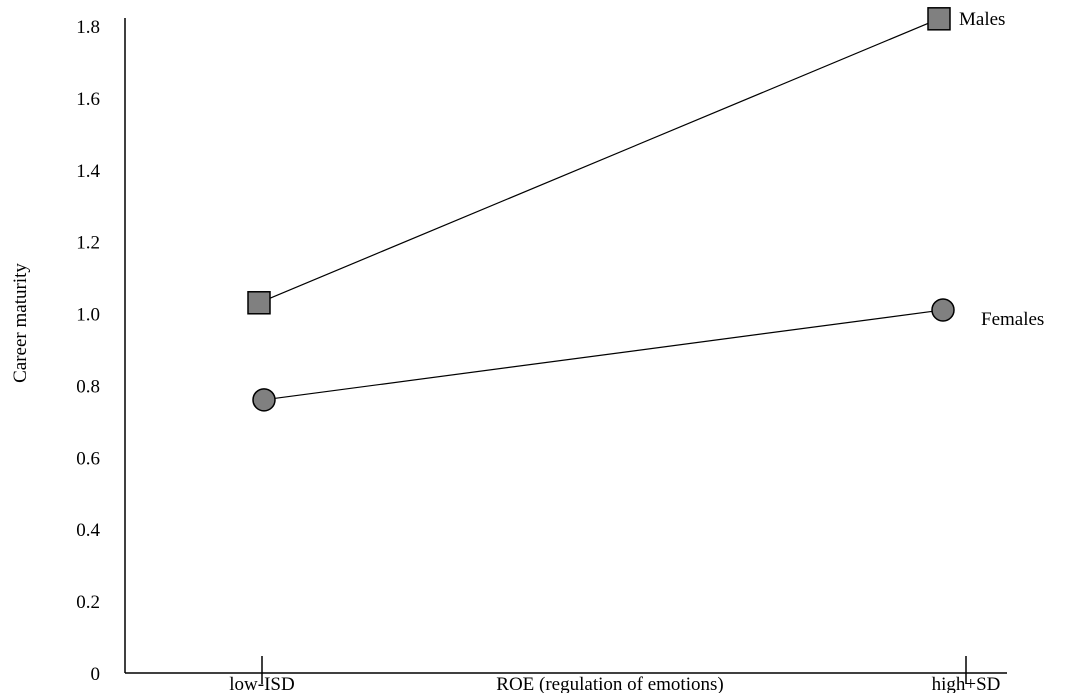 This screenshot has height=693, width=1067. Describe the element at coordinates (88, 99) in the screenshot. I see `y-tick-label: 1.6` at that location.